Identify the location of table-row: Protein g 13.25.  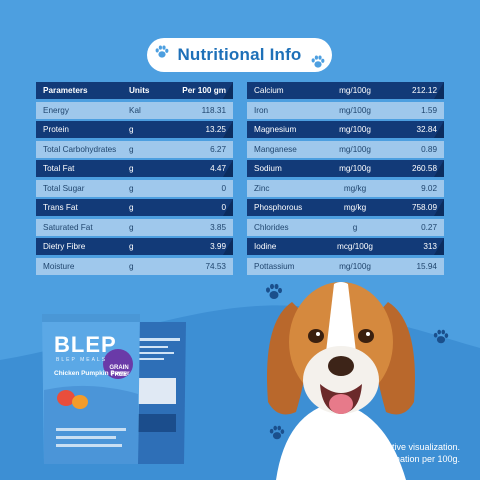
(134, 129).